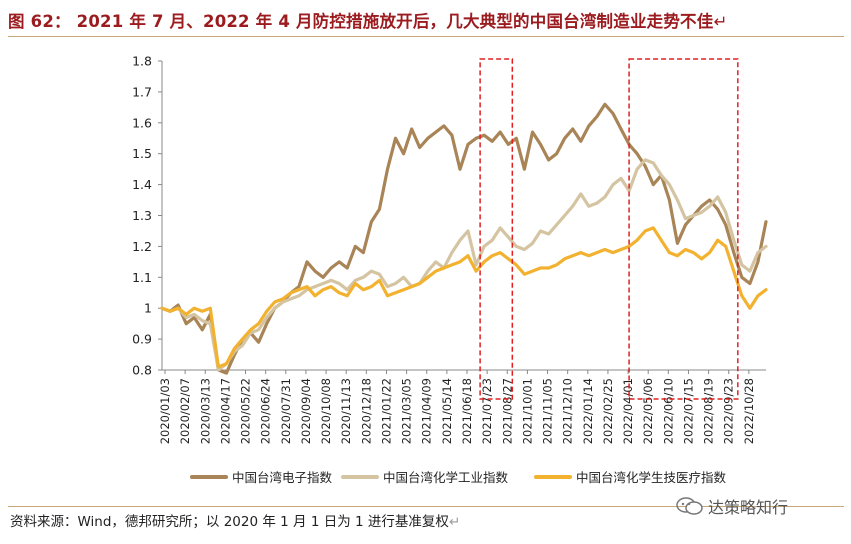 Image resolution: width=851 pixels, height=544 pixels. What do you see at coordinates (709, 411) in the screenshot?
I see `x-tick-label: 2022/08/19` at bounding box center [709, 411].